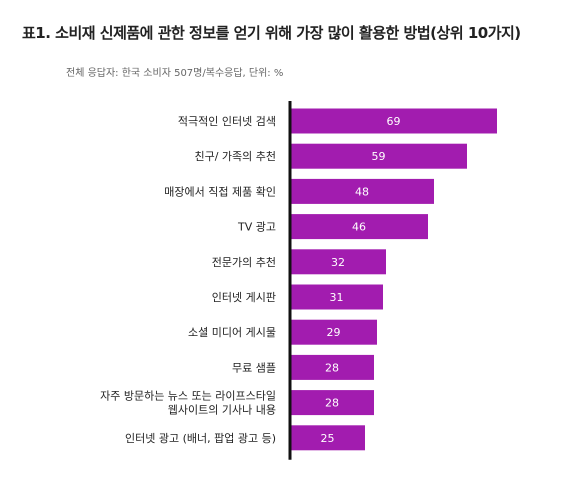  Describe the element at coordinates (227, 121) in the screenshot. I see `category-label: 적극적인 인터넷 검색` at that location.